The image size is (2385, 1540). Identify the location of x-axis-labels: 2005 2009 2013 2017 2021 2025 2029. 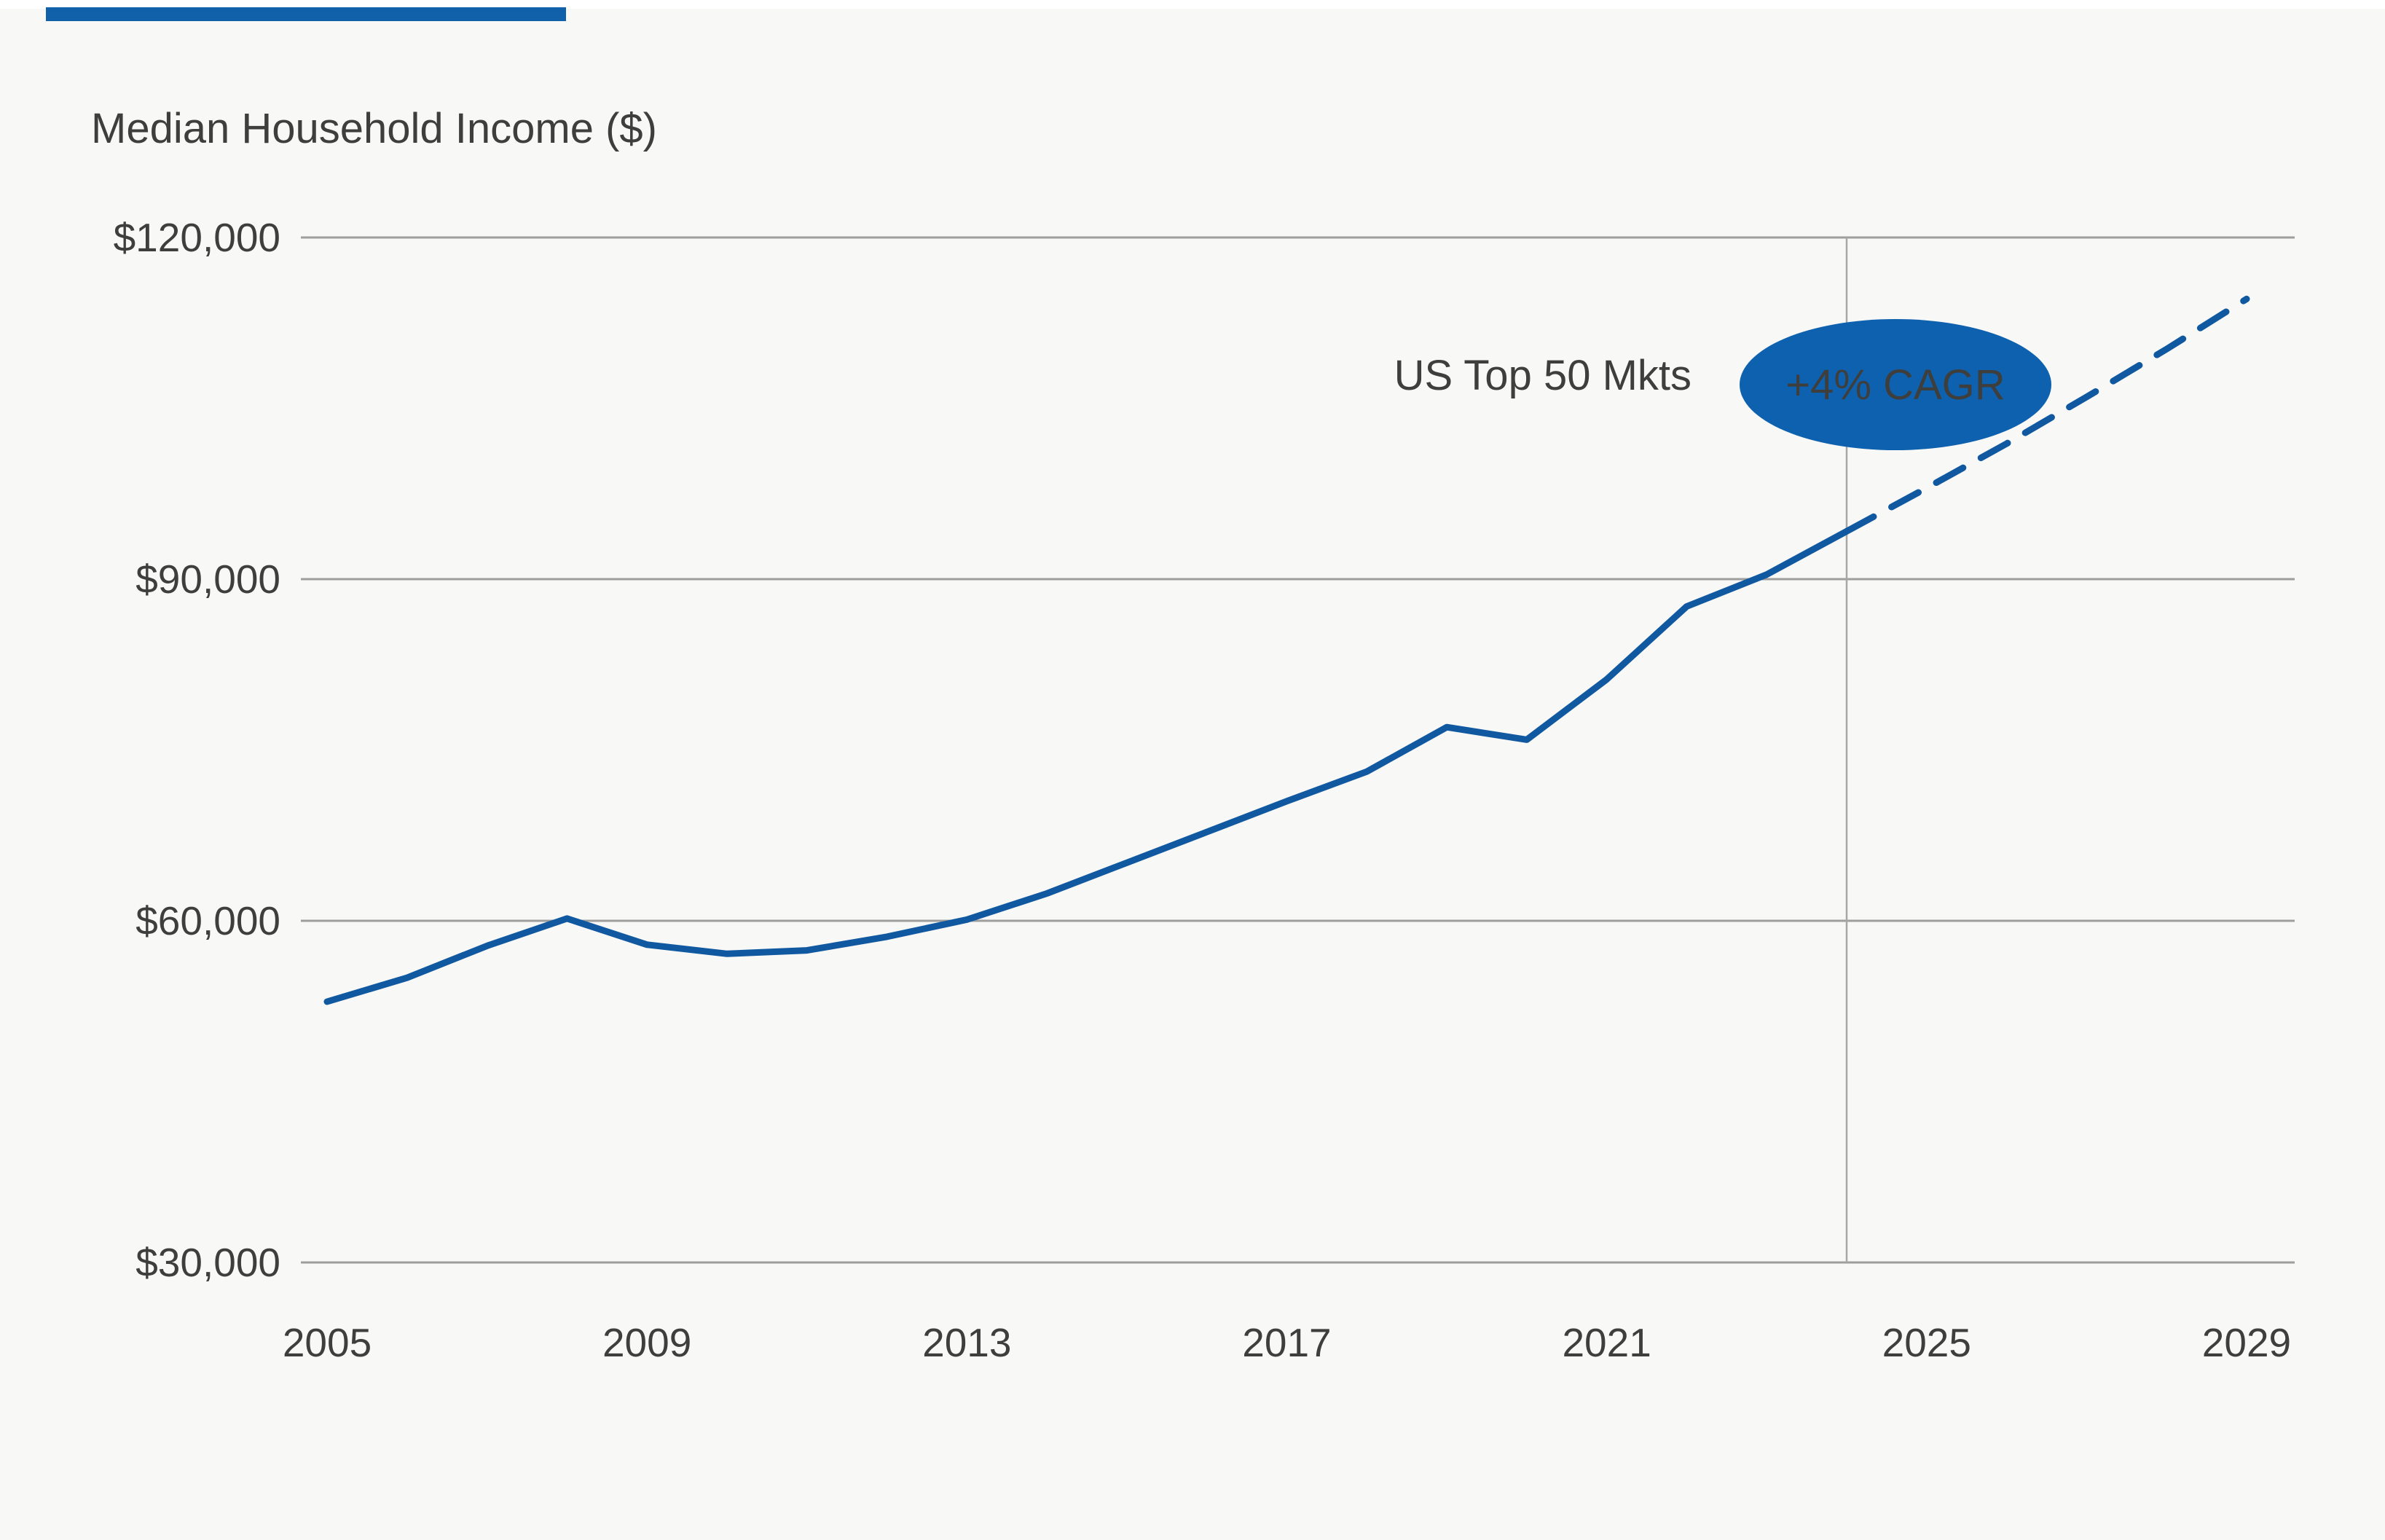
(1287, 1342).